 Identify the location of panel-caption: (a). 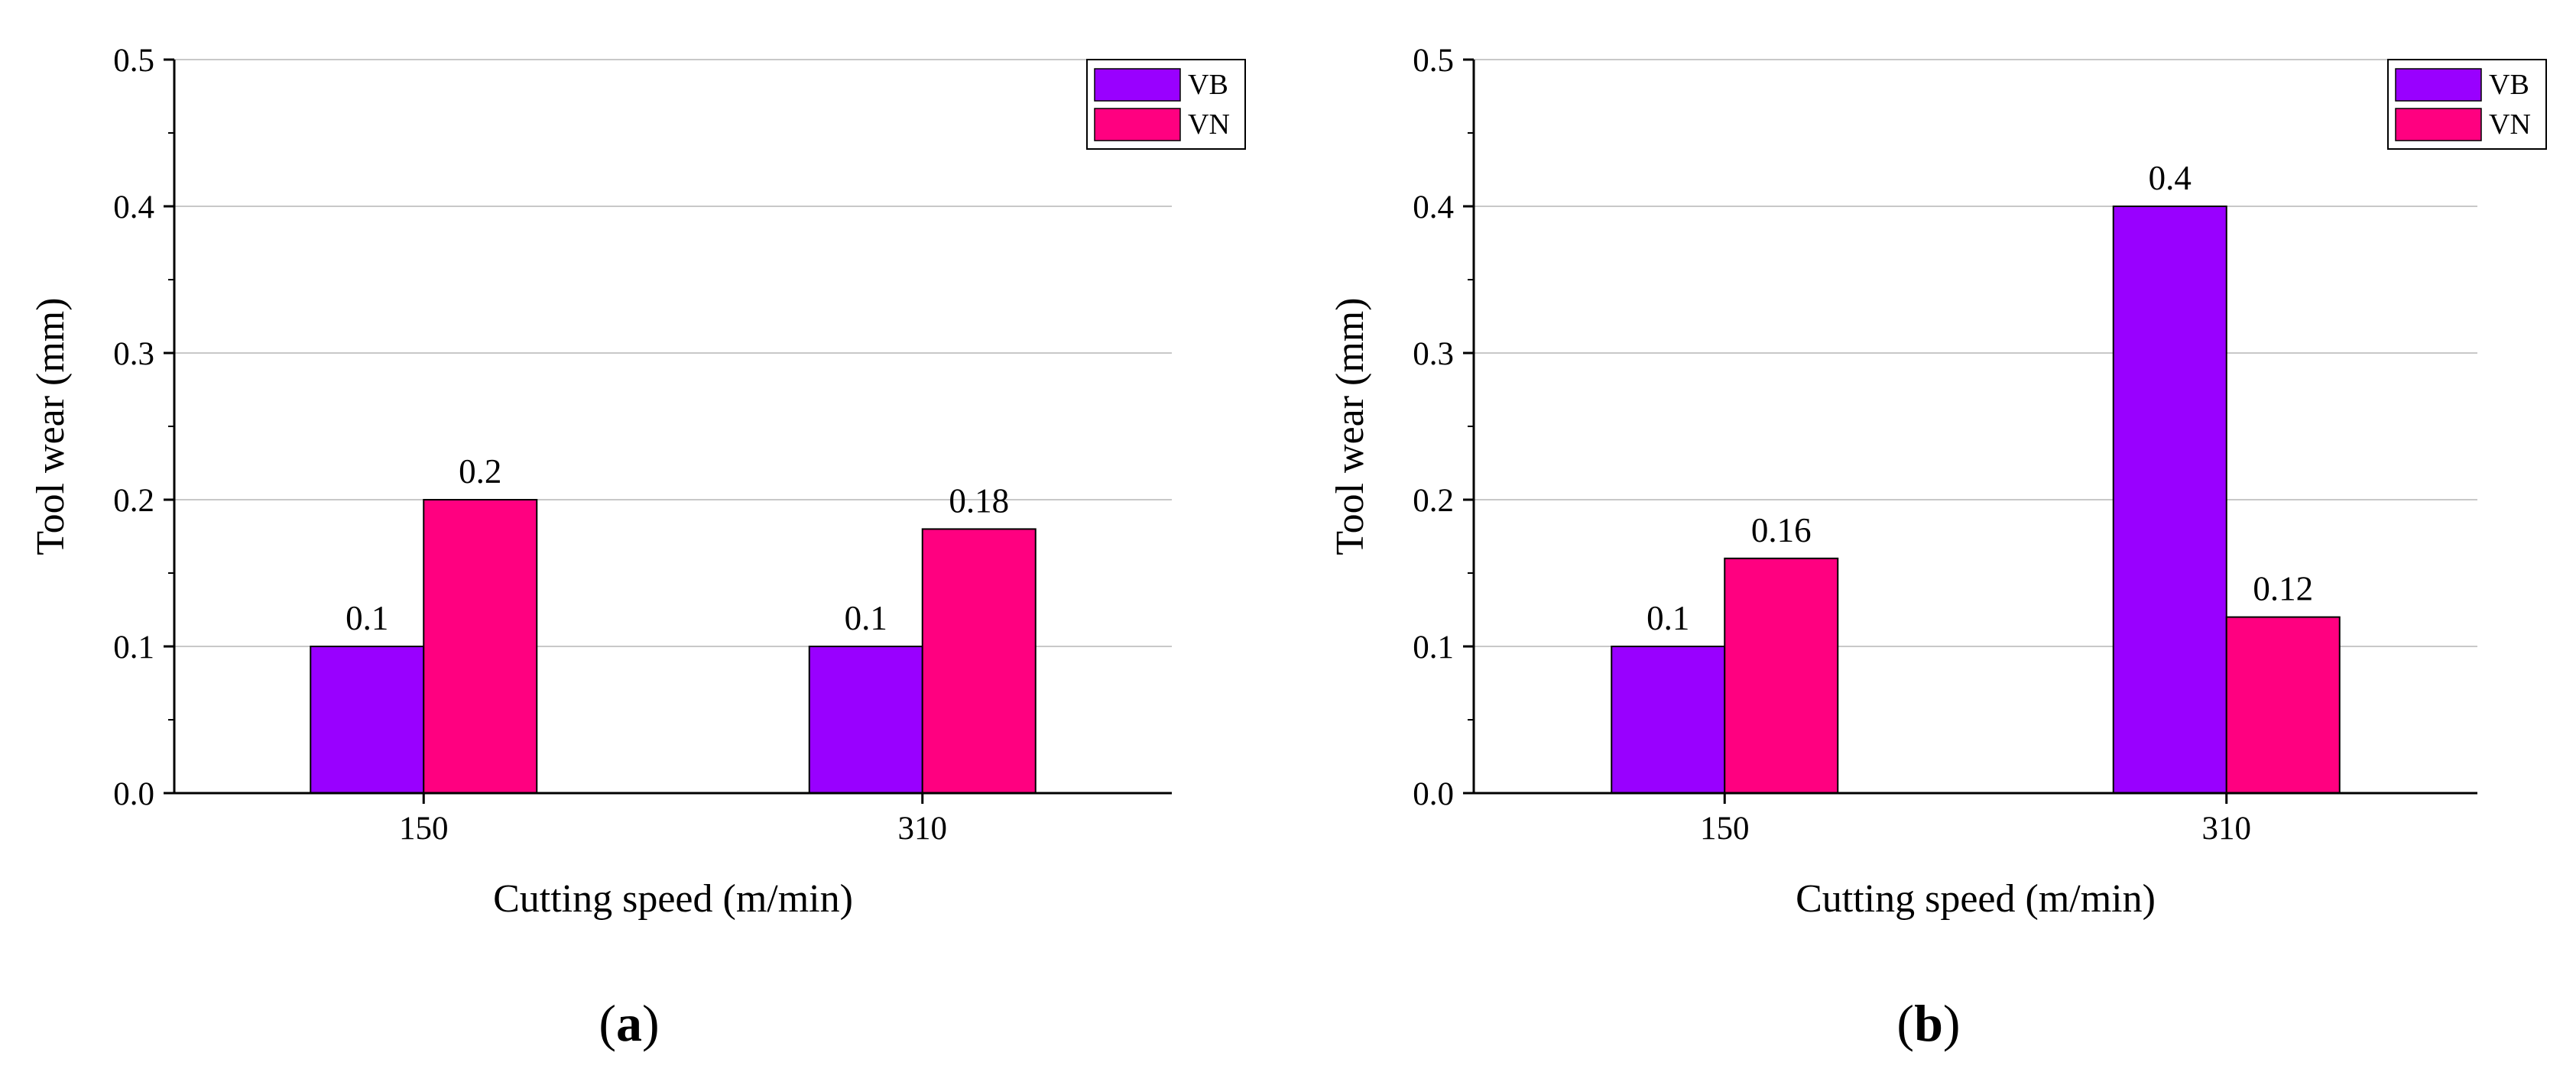
(629, 1023).